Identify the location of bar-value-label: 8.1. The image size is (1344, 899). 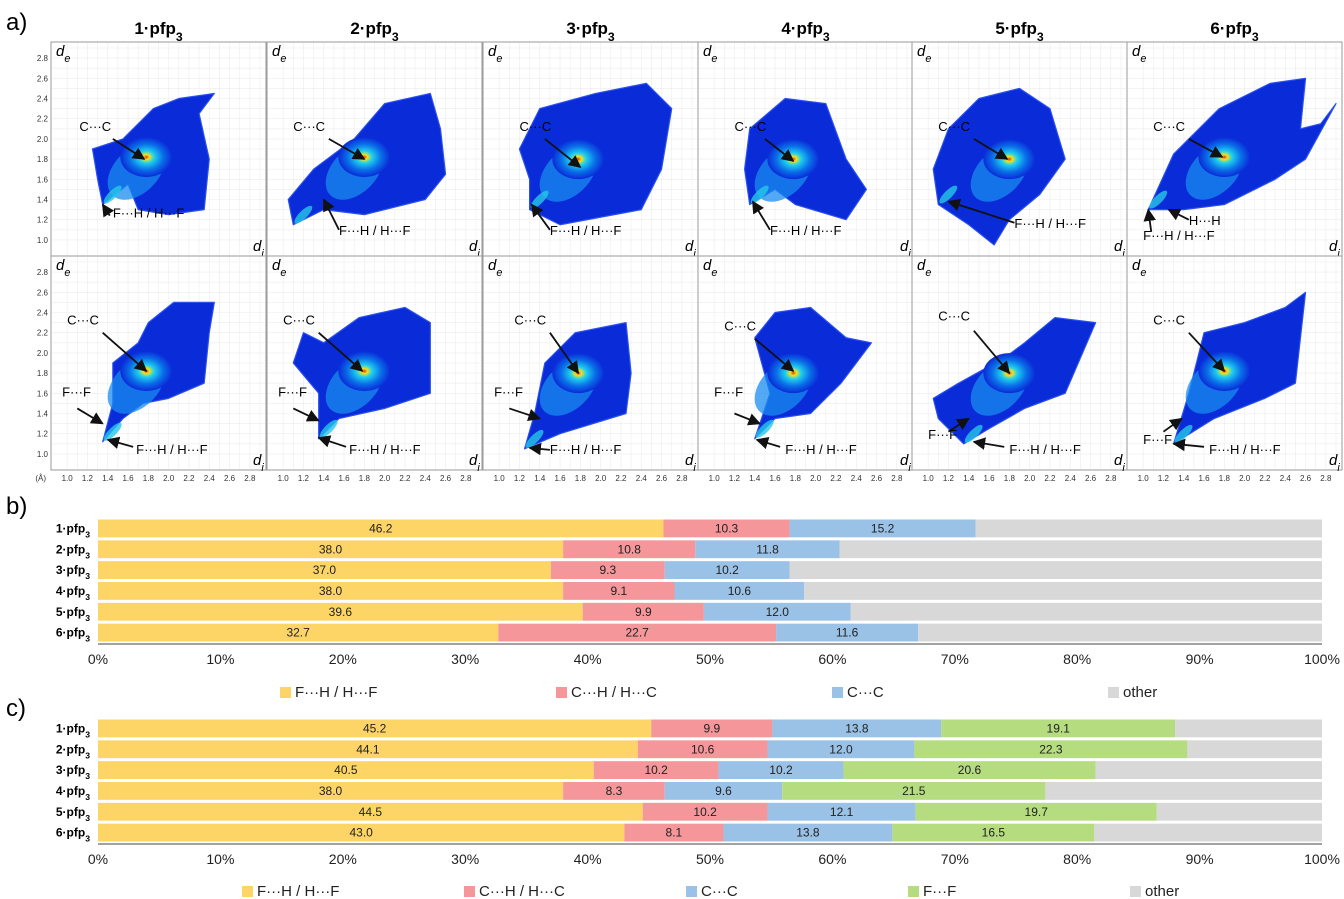
(674, 833).